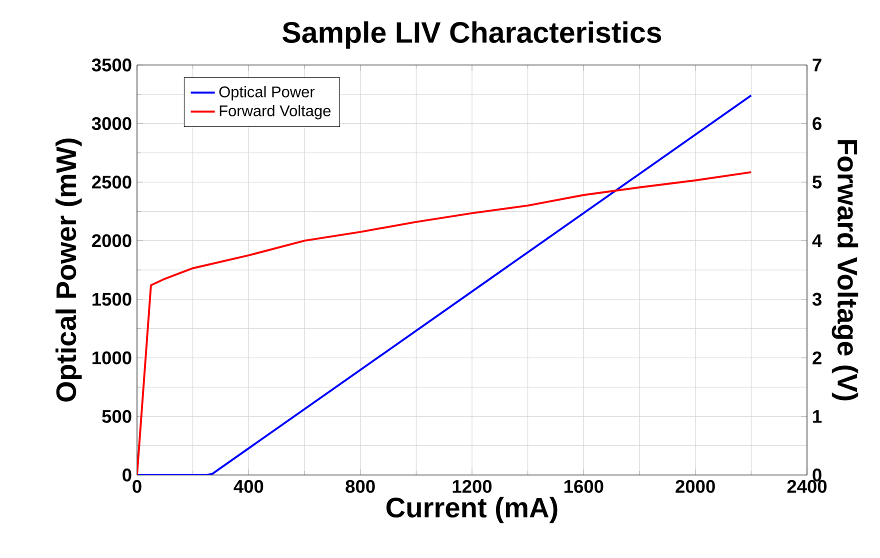 The width and height of the screenshot is (880, 558). I want to click on y2-tick-label: 5, so click(817, 182).